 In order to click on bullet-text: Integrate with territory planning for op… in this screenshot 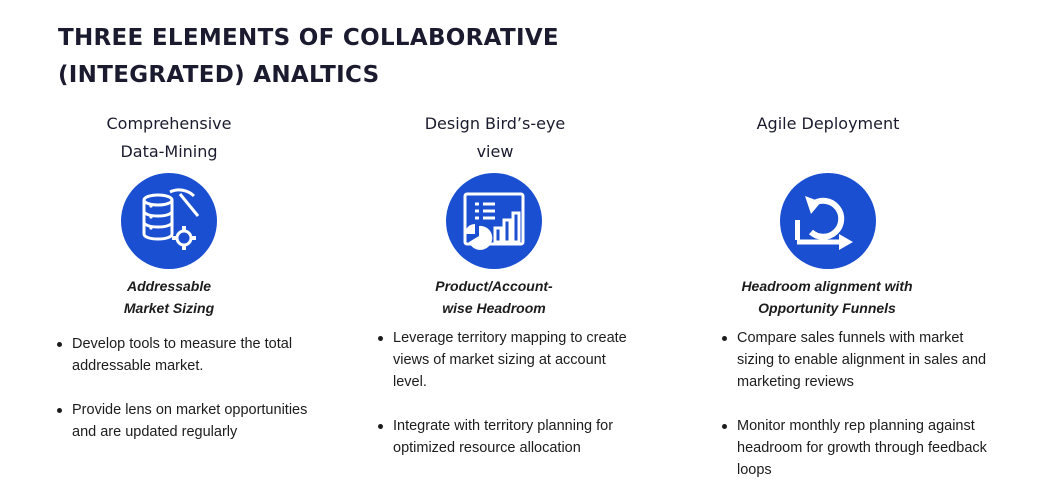, I will do `click(503, 437)`.